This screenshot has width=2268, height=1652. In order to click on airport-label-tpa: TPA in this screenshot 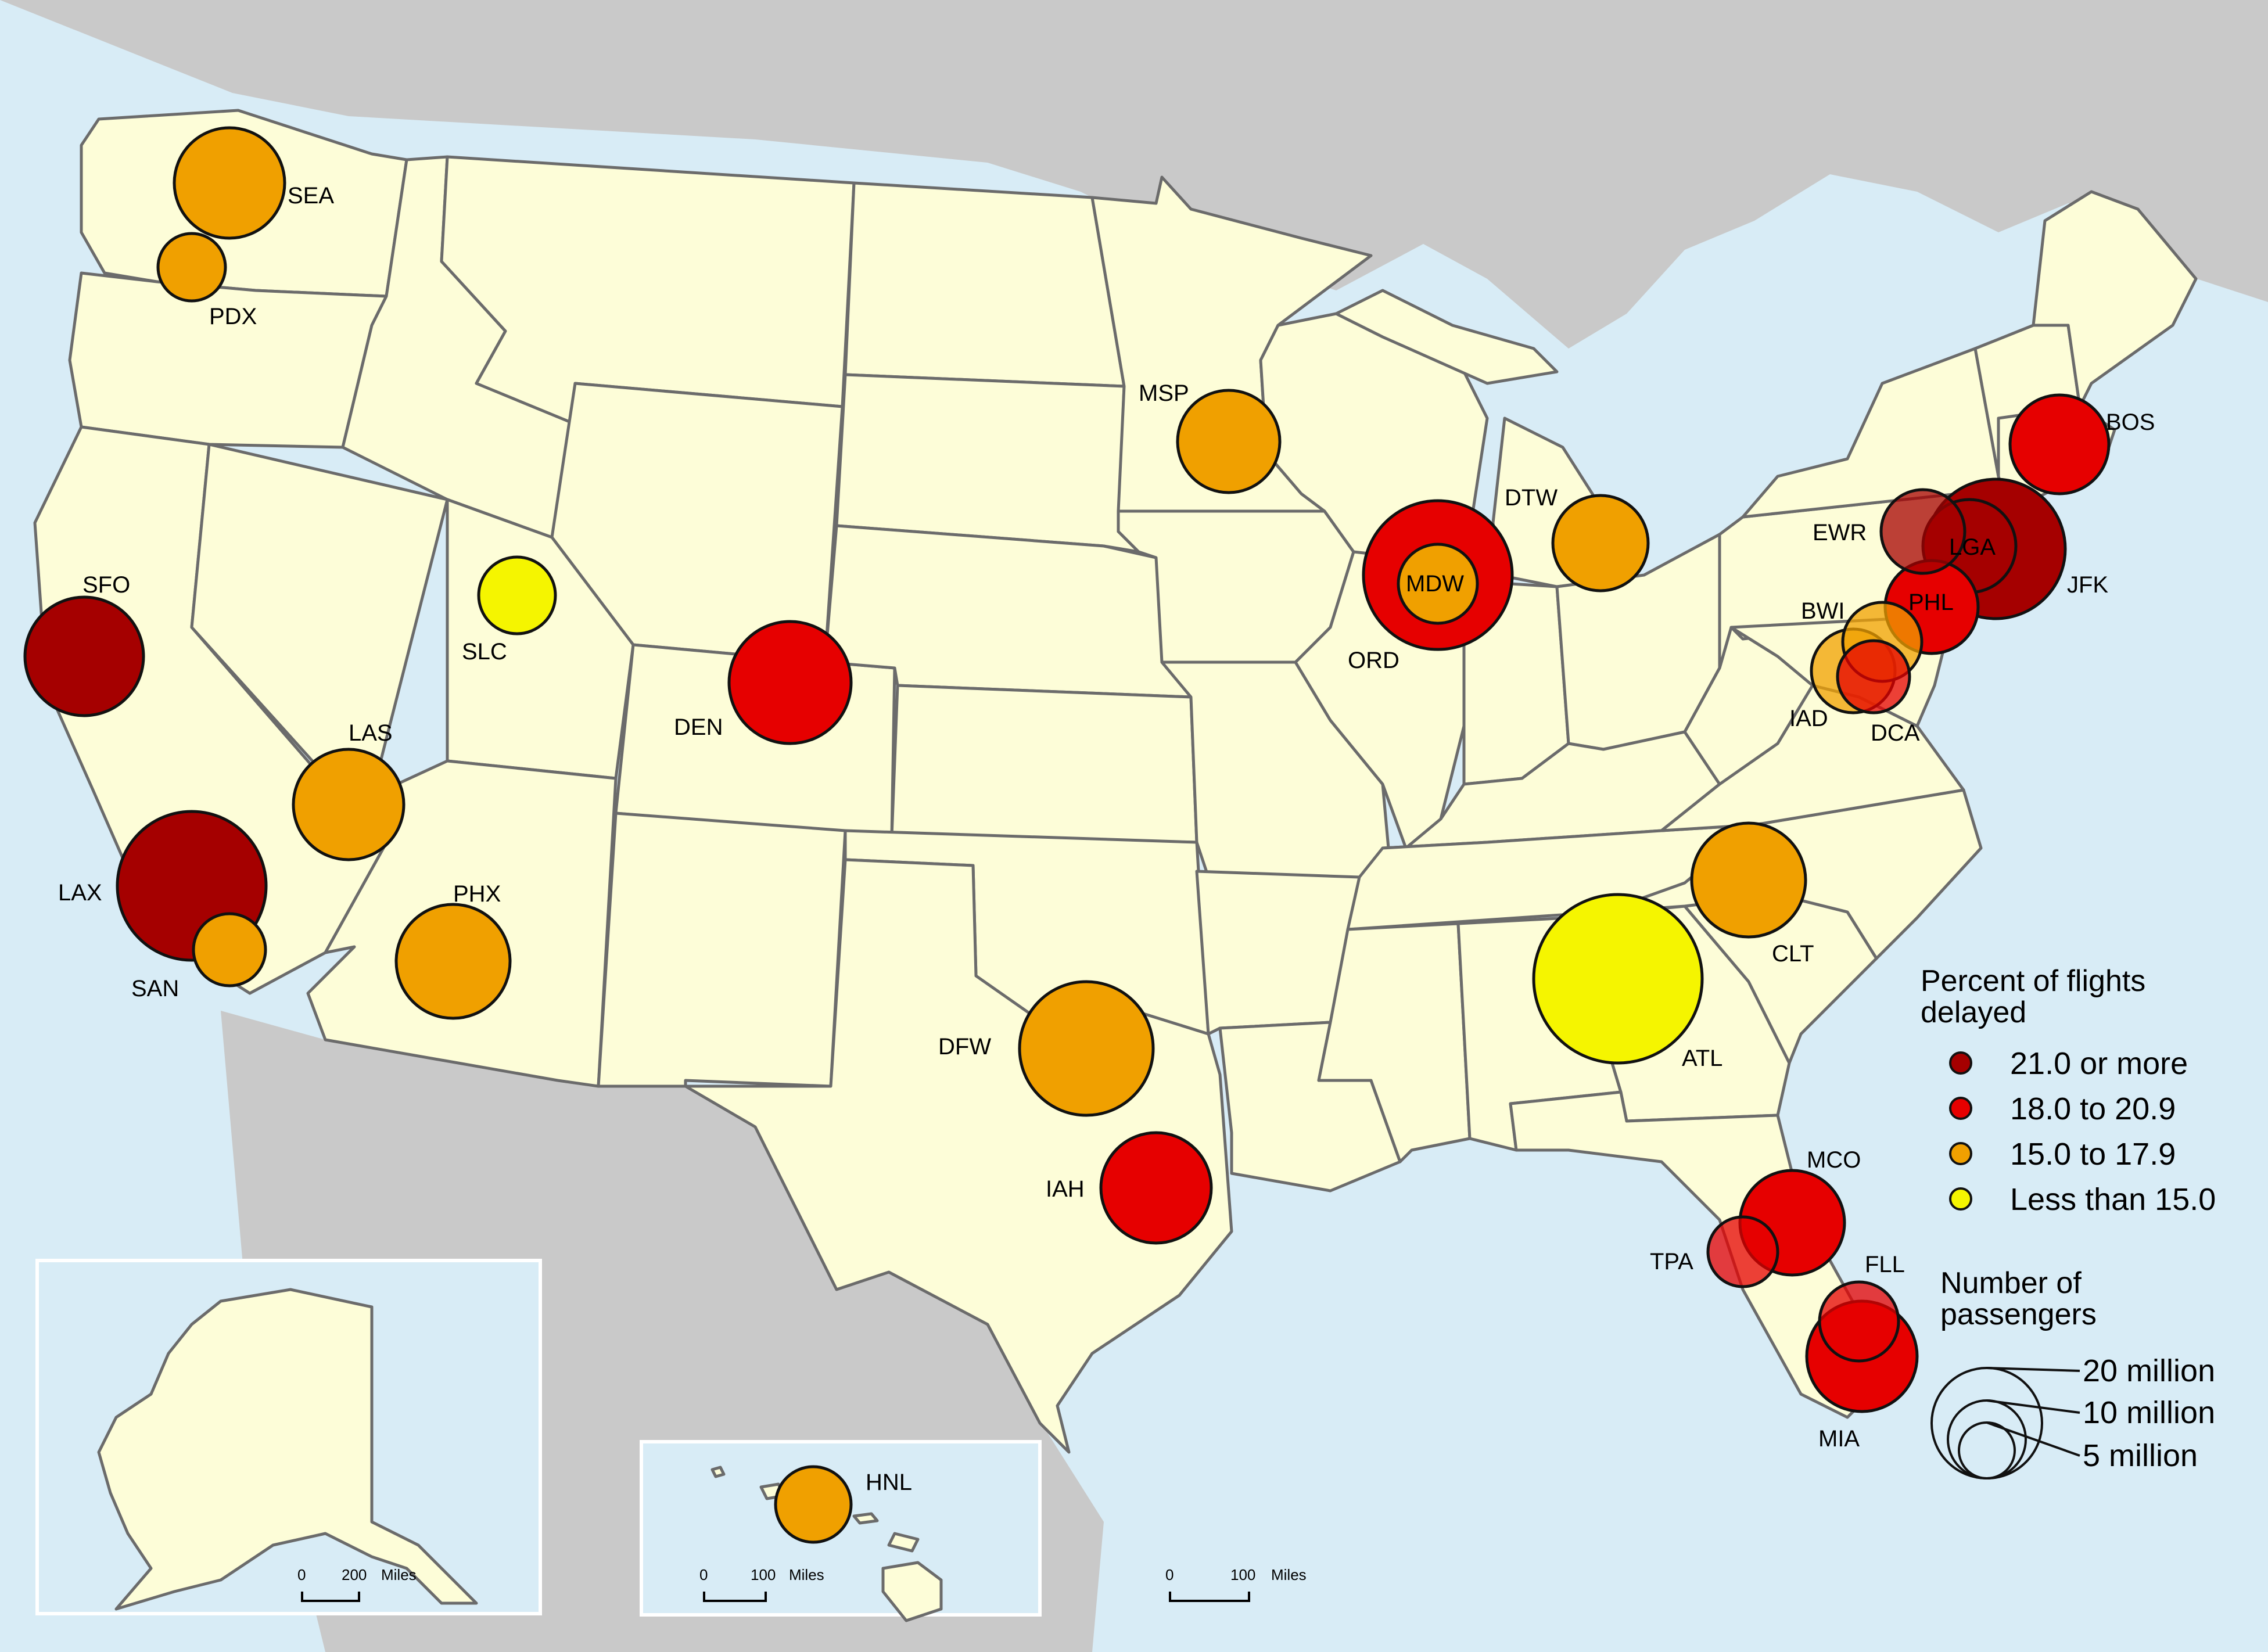, I will do `click(1671, 1261)`.